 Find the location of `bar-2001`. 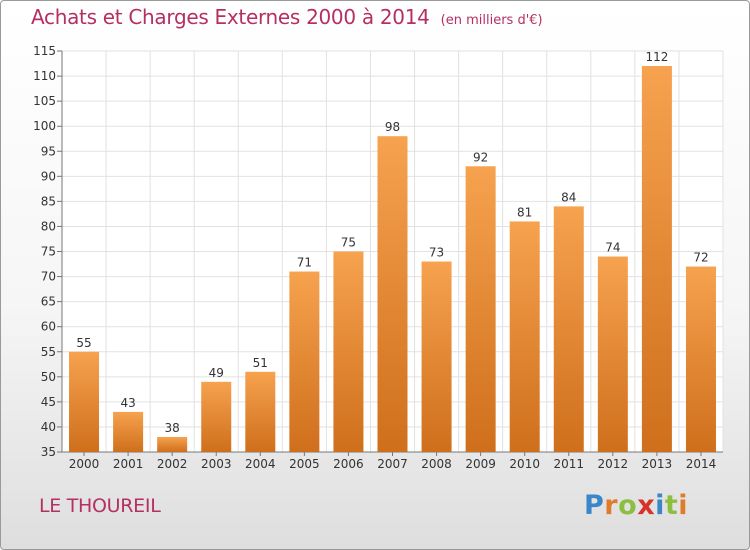

bar-2001 is located at coordinates (128, 431).